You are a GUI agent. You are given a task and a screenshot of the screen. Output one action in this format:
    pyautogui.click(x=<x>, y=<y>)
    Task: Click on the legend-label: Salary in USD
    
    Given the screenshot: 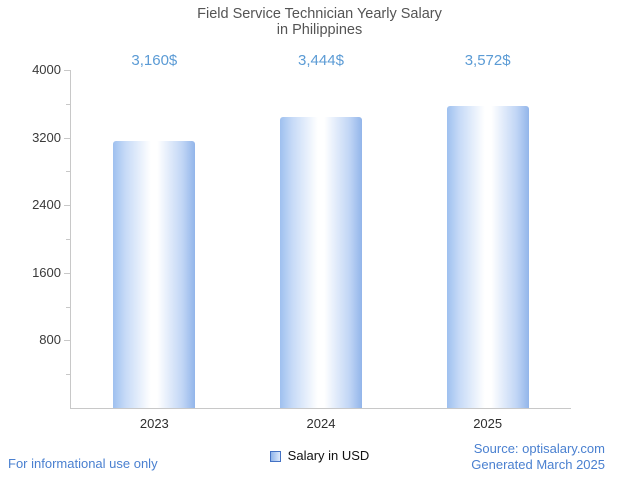 What is the action you would take?
    pyautogui.click(x=328, y=455)
    